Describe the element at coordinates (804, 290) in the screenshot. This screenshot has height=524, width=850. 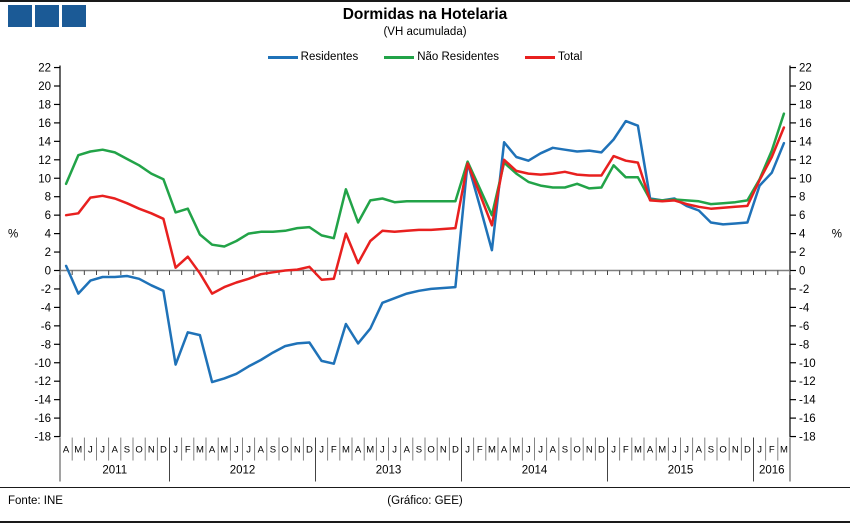
I see `svg-text: -2` at that location.